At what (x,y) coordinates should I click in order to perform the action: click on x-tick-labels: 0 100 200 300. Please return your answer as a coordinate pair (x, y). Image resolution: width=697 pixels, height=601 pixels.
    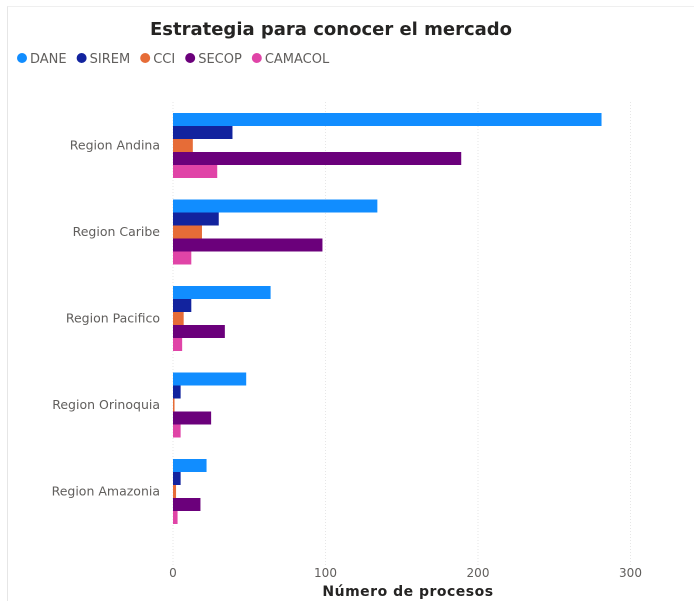
    Looking at the image, I should click on (405, 573).